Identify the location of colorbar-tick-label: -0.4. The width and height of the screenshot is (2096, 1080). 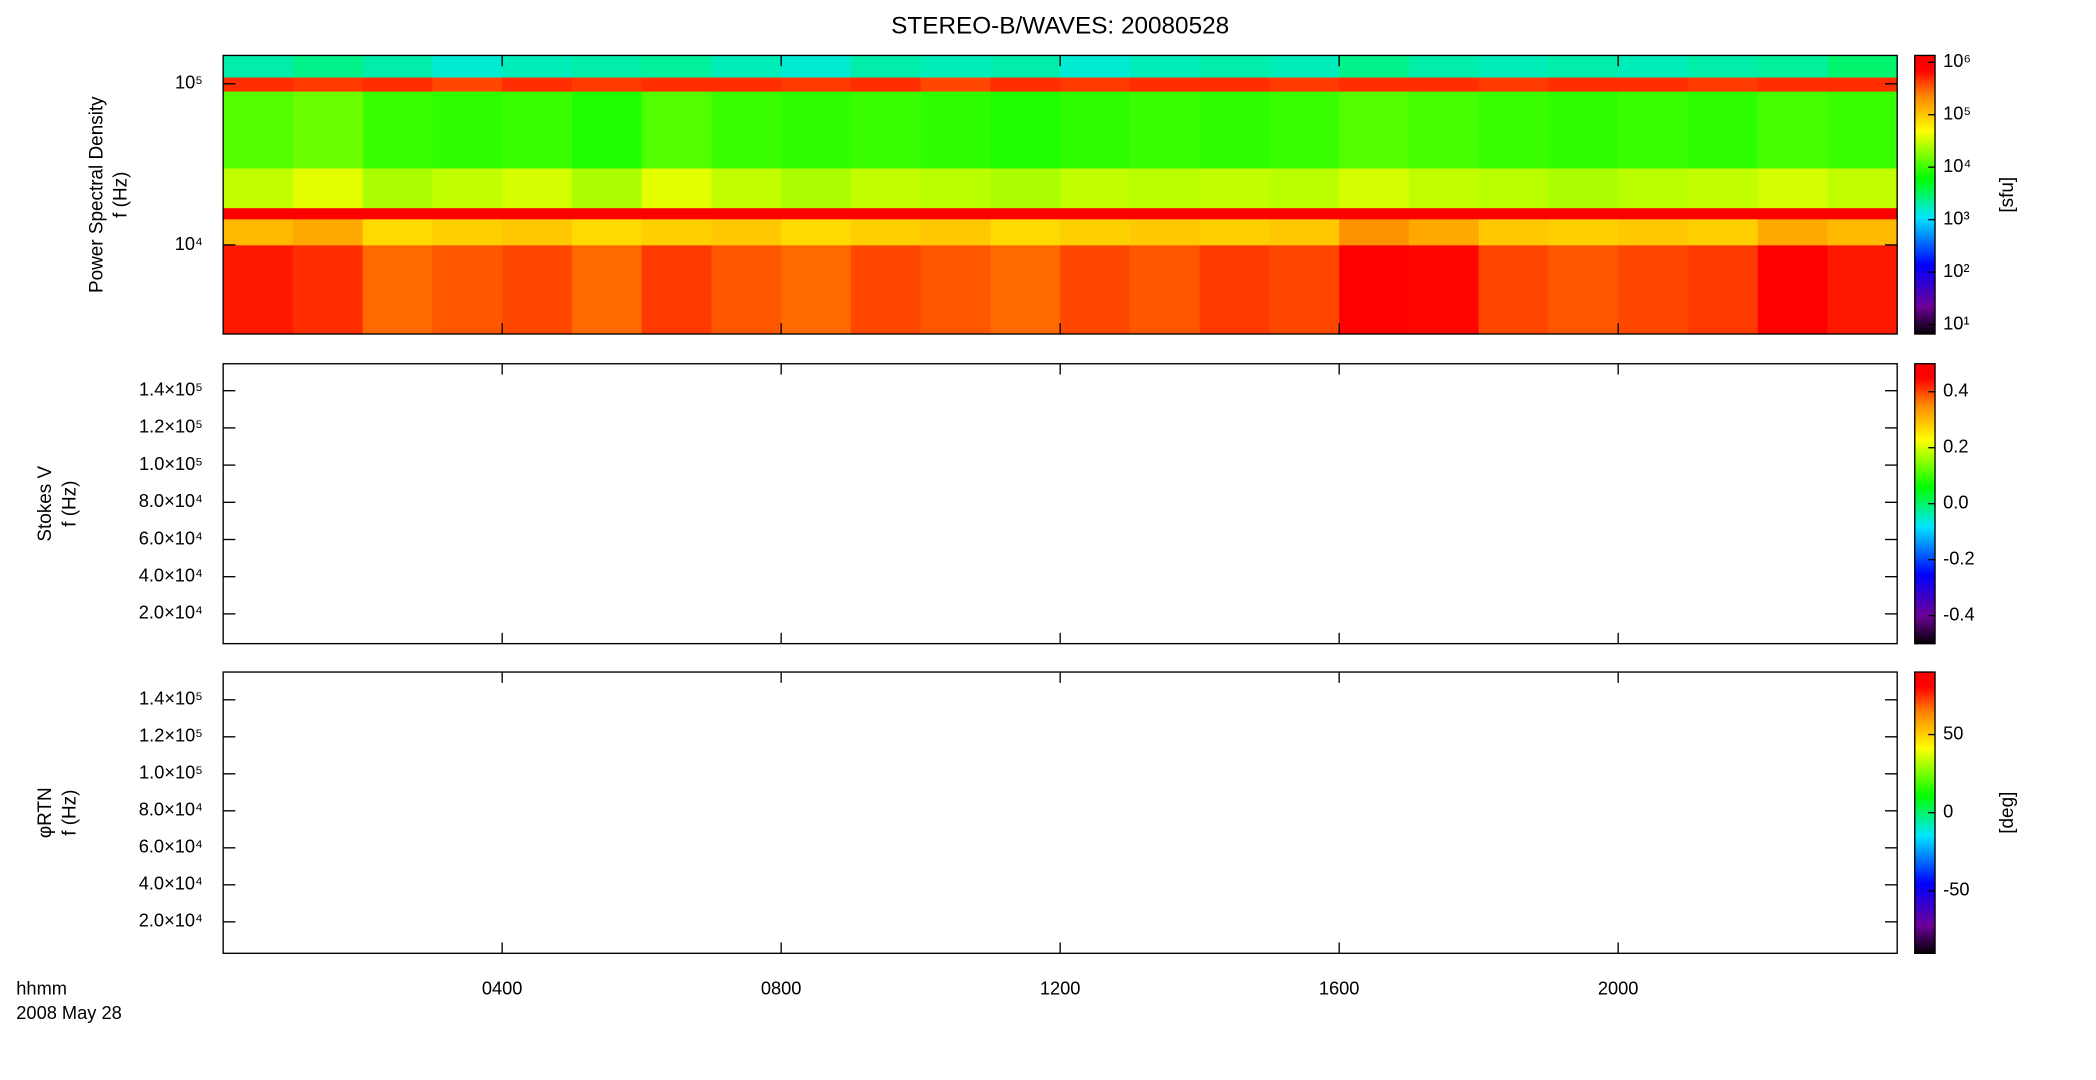
(1958, 613).